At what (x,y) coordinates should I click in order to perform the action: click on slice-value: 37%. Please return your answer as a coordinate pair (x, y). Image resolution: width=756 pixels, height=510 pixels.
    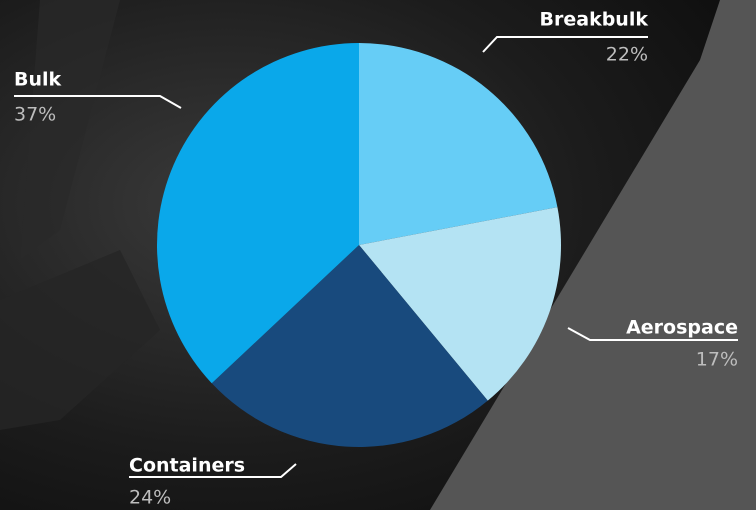
    Looking at the image, I should click on (35, 115).